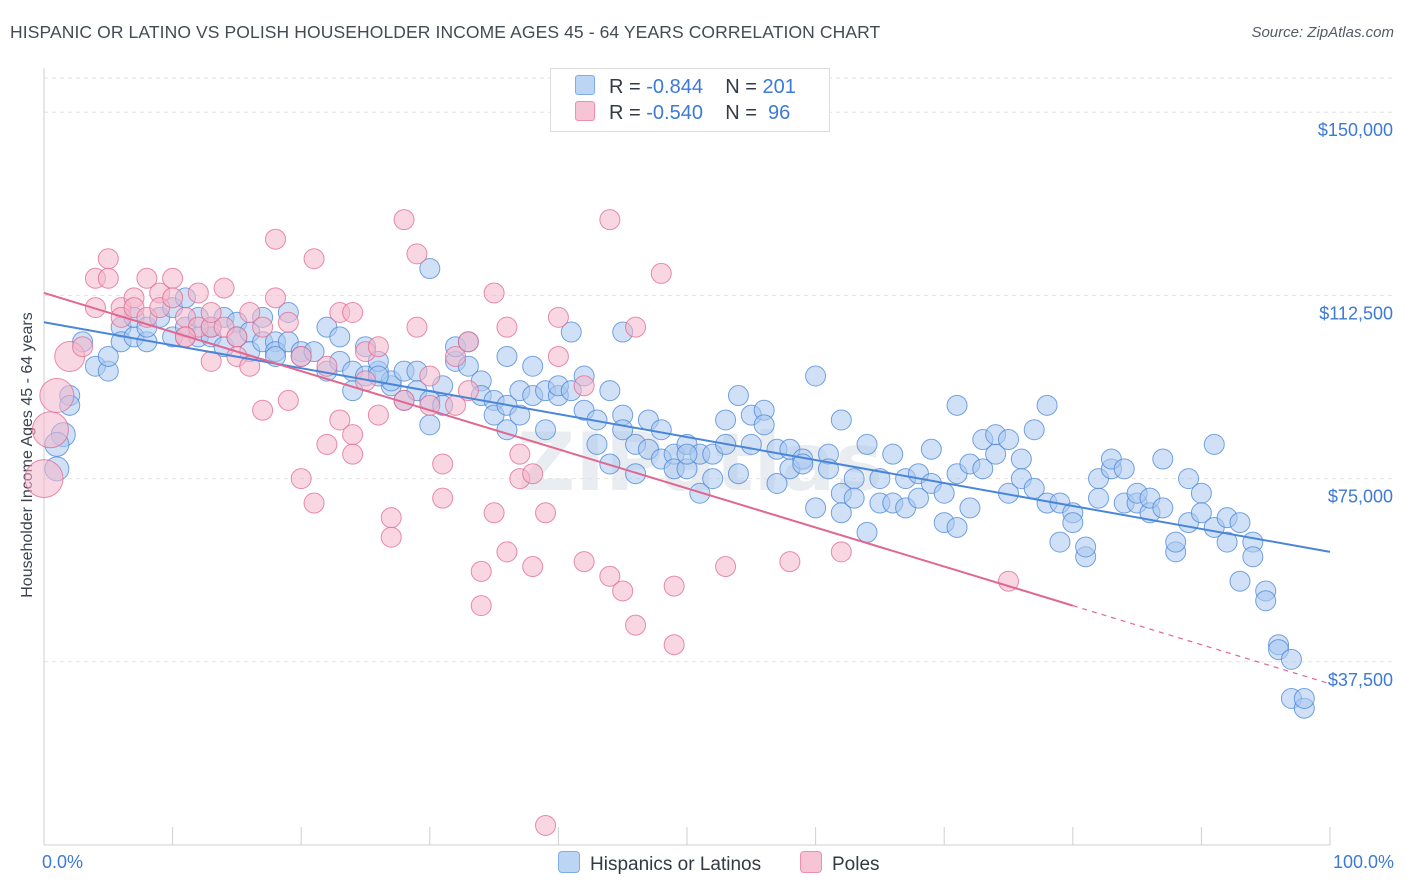  Describe the element at coordinates (585, 85) in the screenshot. I see `legend-swatch-hispanic` at that location.